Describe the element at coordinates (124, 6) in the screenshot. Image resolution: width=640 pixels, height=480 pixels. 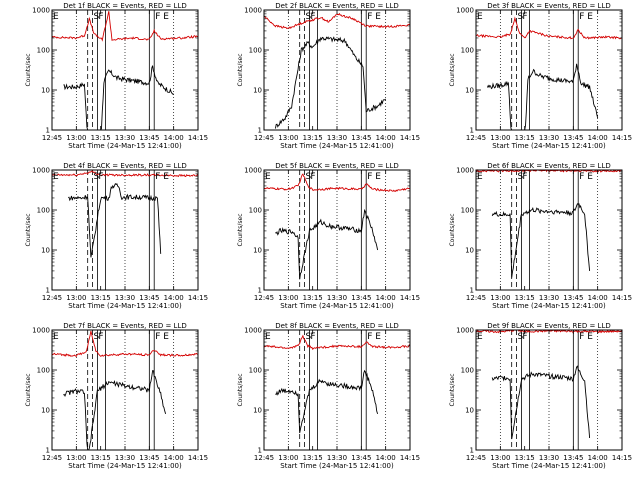
I see `chart-title: Det 1f BLACK = Events, RED = LLD` at that location.